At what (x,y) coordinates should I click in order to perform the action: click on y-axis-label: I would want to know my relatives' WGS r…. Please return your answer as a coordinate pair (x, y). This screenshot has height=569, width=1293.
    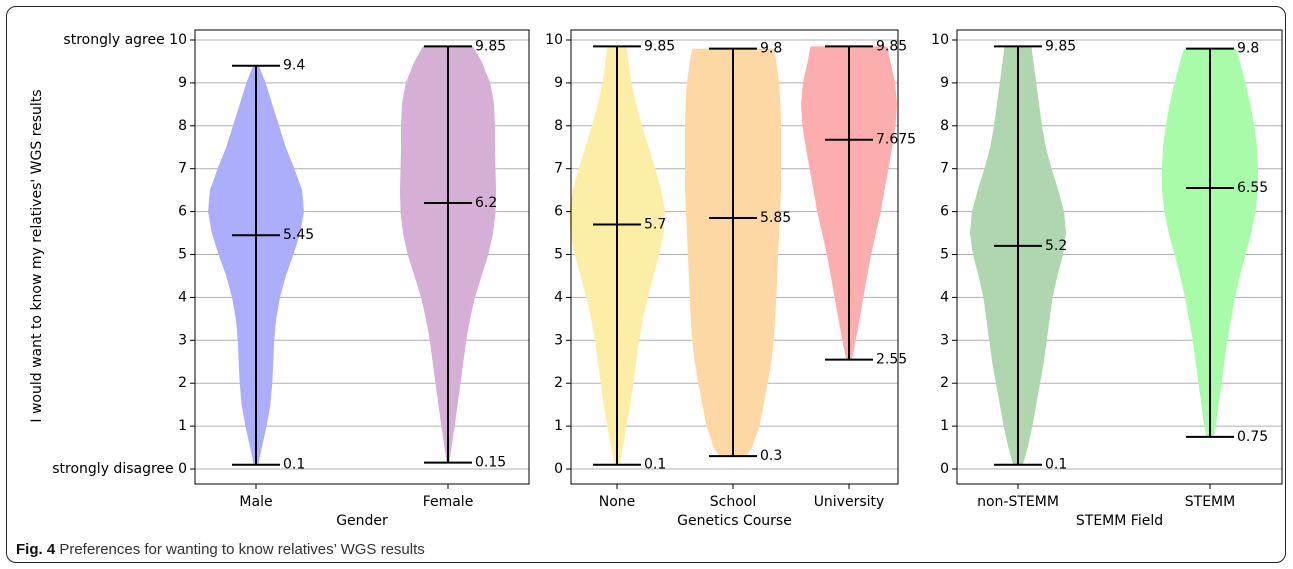
    Looking at the image, I should click on (37, 255).